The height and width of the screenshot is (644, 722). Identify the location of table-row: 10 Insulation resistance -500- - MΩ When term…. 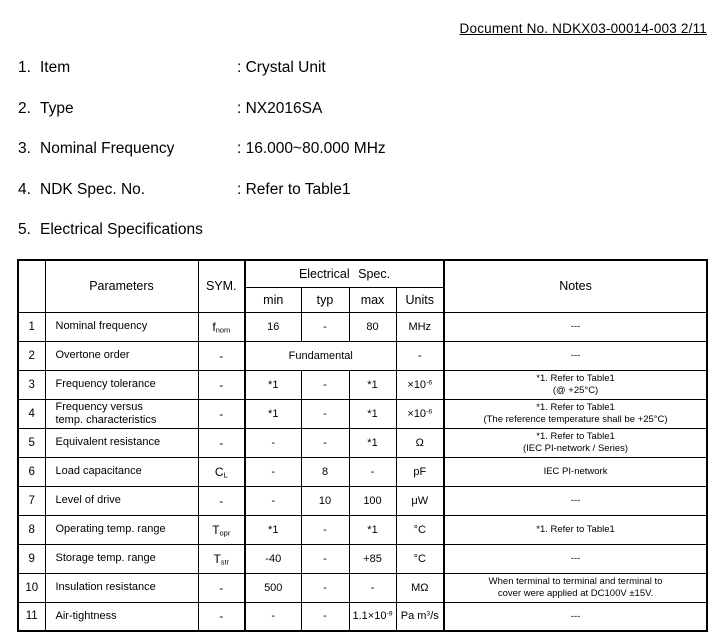
(362, 587).